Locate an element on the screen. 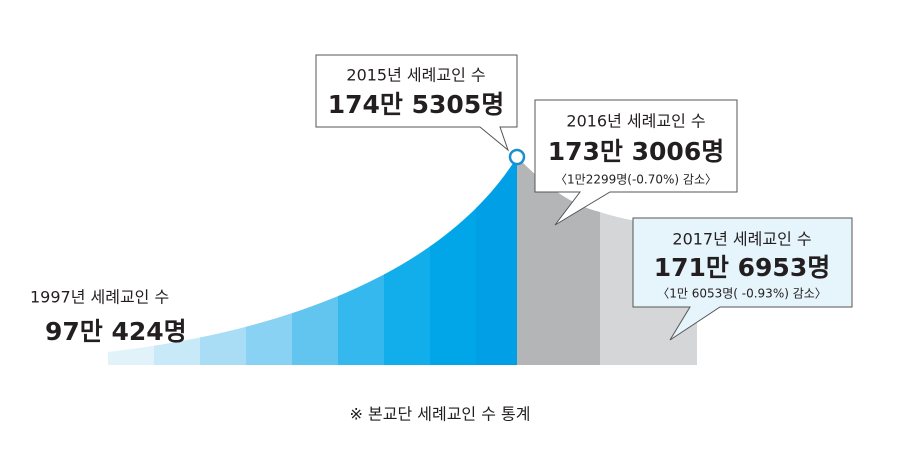 The width and height of the screenshot is (901, 450). footnote: ※ 본교단 세례교인 수 통계 is located at coordinates (440, 414).